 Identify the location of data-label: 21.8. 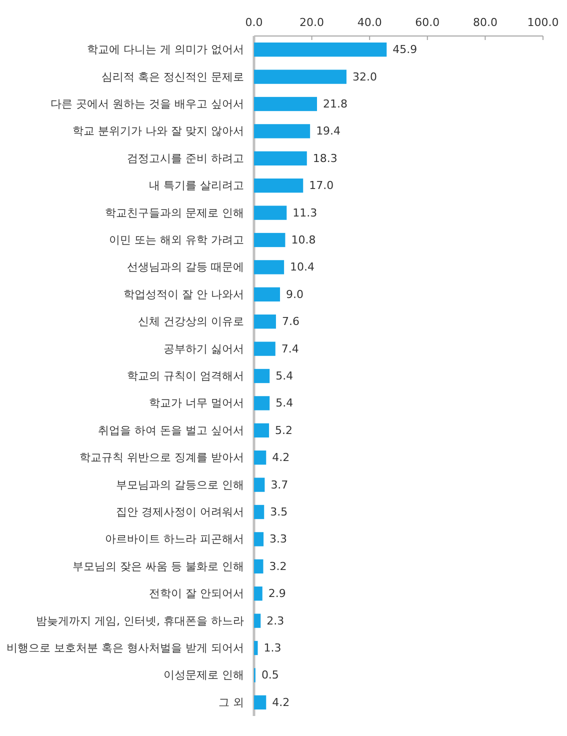
(335, 104).